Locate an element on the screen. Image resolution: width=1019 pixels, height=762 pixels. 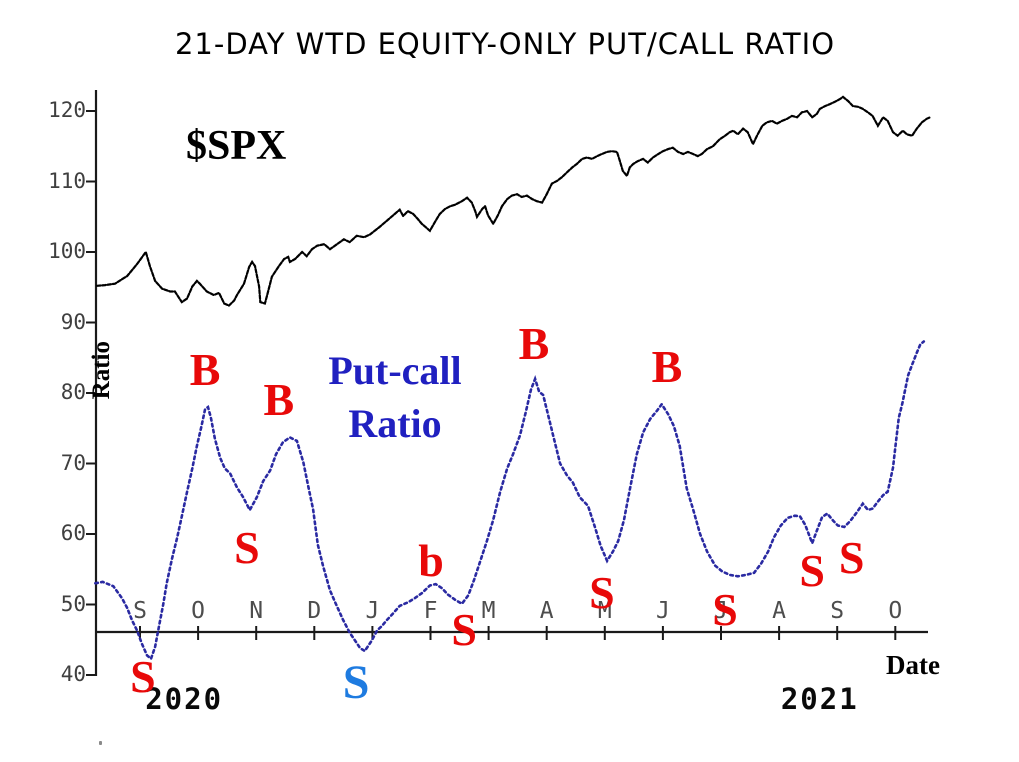
y-tick-label: 80 is located at coordinates (73, 392).